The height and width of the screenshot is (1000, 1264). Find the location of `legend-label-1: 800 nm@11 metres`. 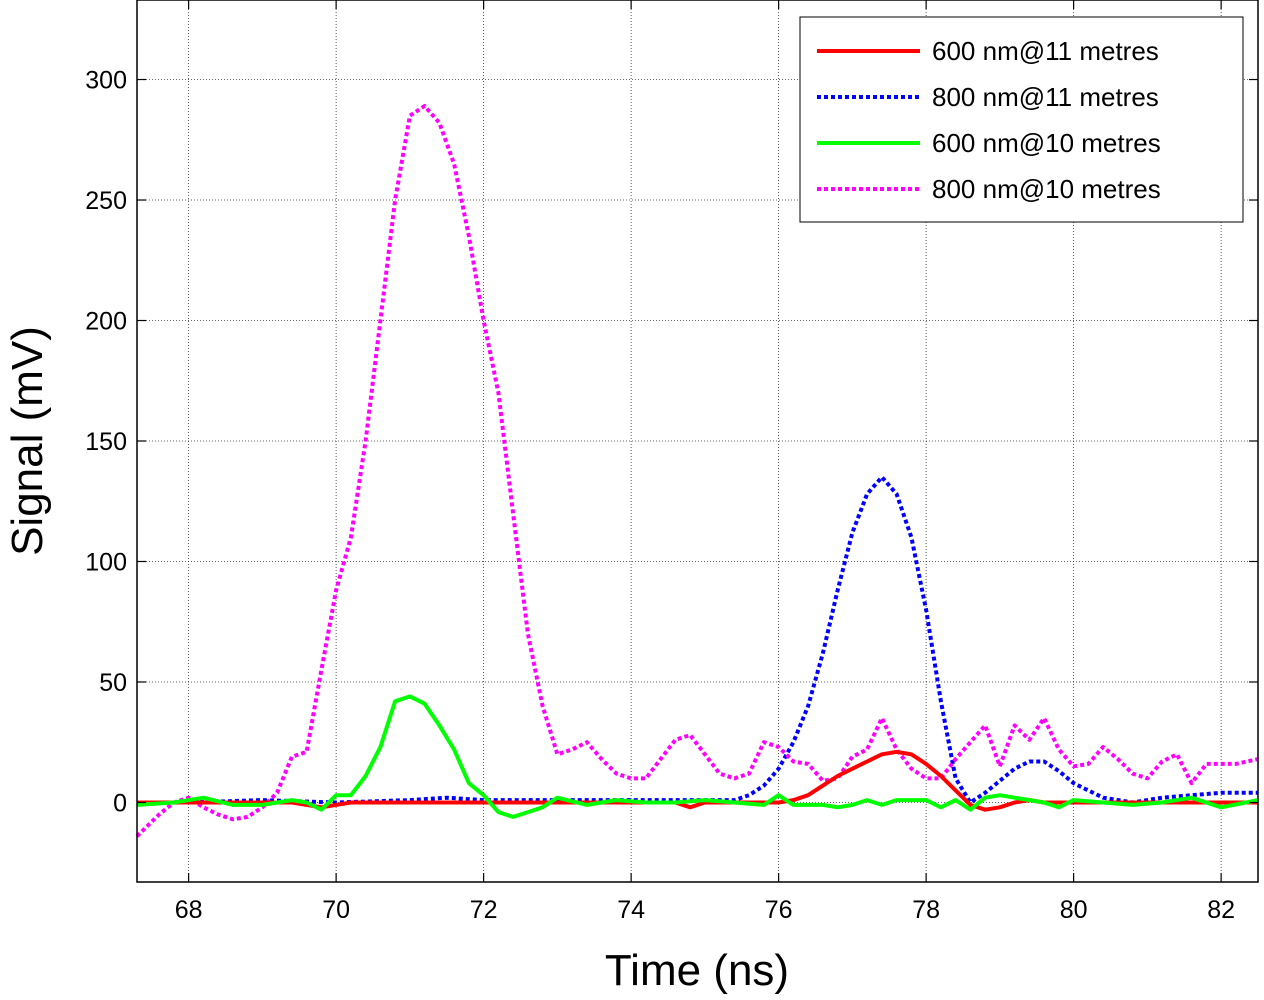

legend-label-1: 800 nm@11 metres is located at coordinates (1045, 97).